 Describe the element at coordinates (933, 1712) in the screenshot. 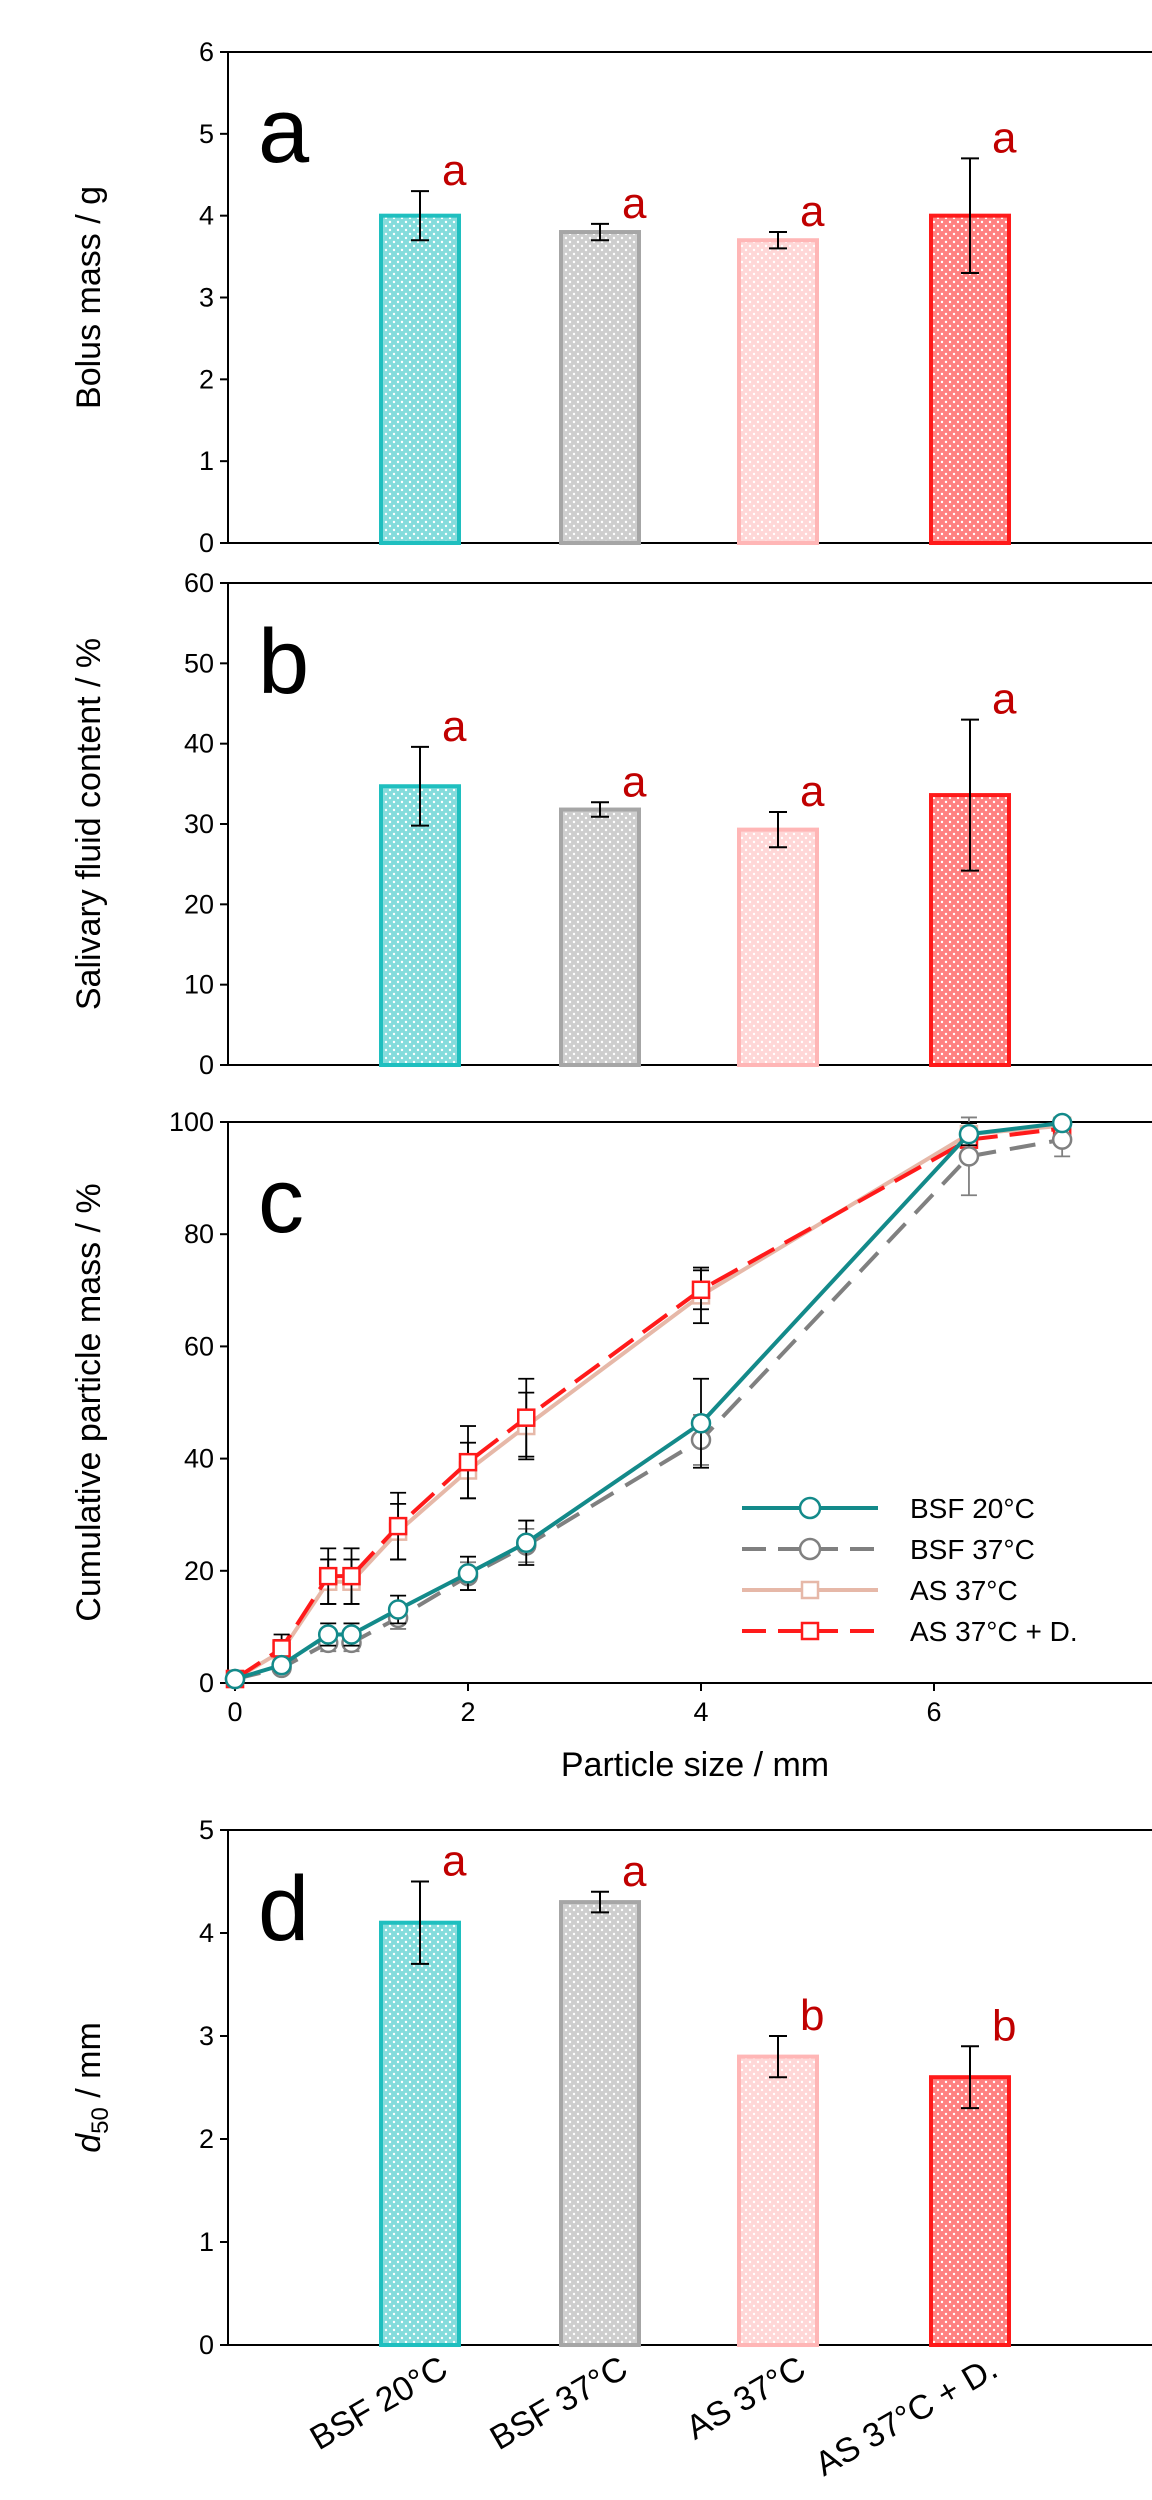

I see `x-tick-label: 6` at that location.